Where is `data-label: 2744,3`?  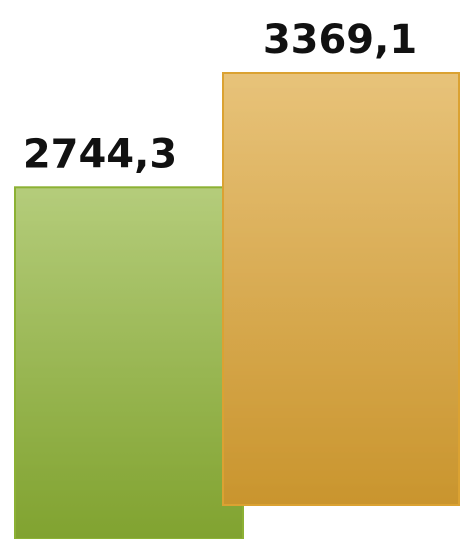
data-label: 2744,3 is located at coordinates (100, 154).